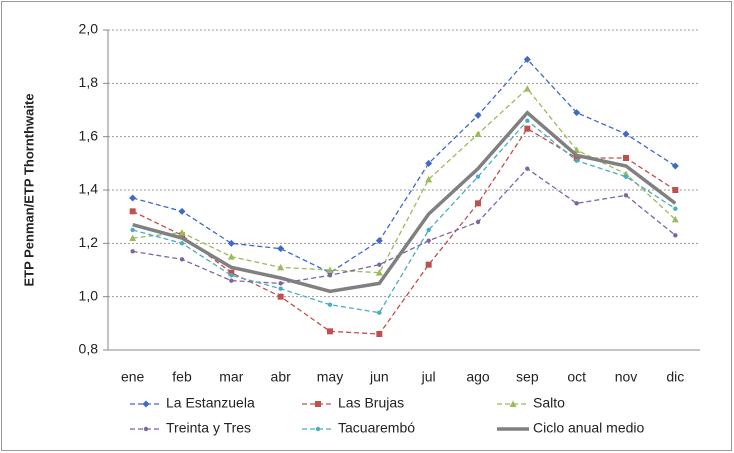 Image resolution: width=734 pixels, height=453 pixels. I want to click on x-tick-label: abr, so click(281, 377).